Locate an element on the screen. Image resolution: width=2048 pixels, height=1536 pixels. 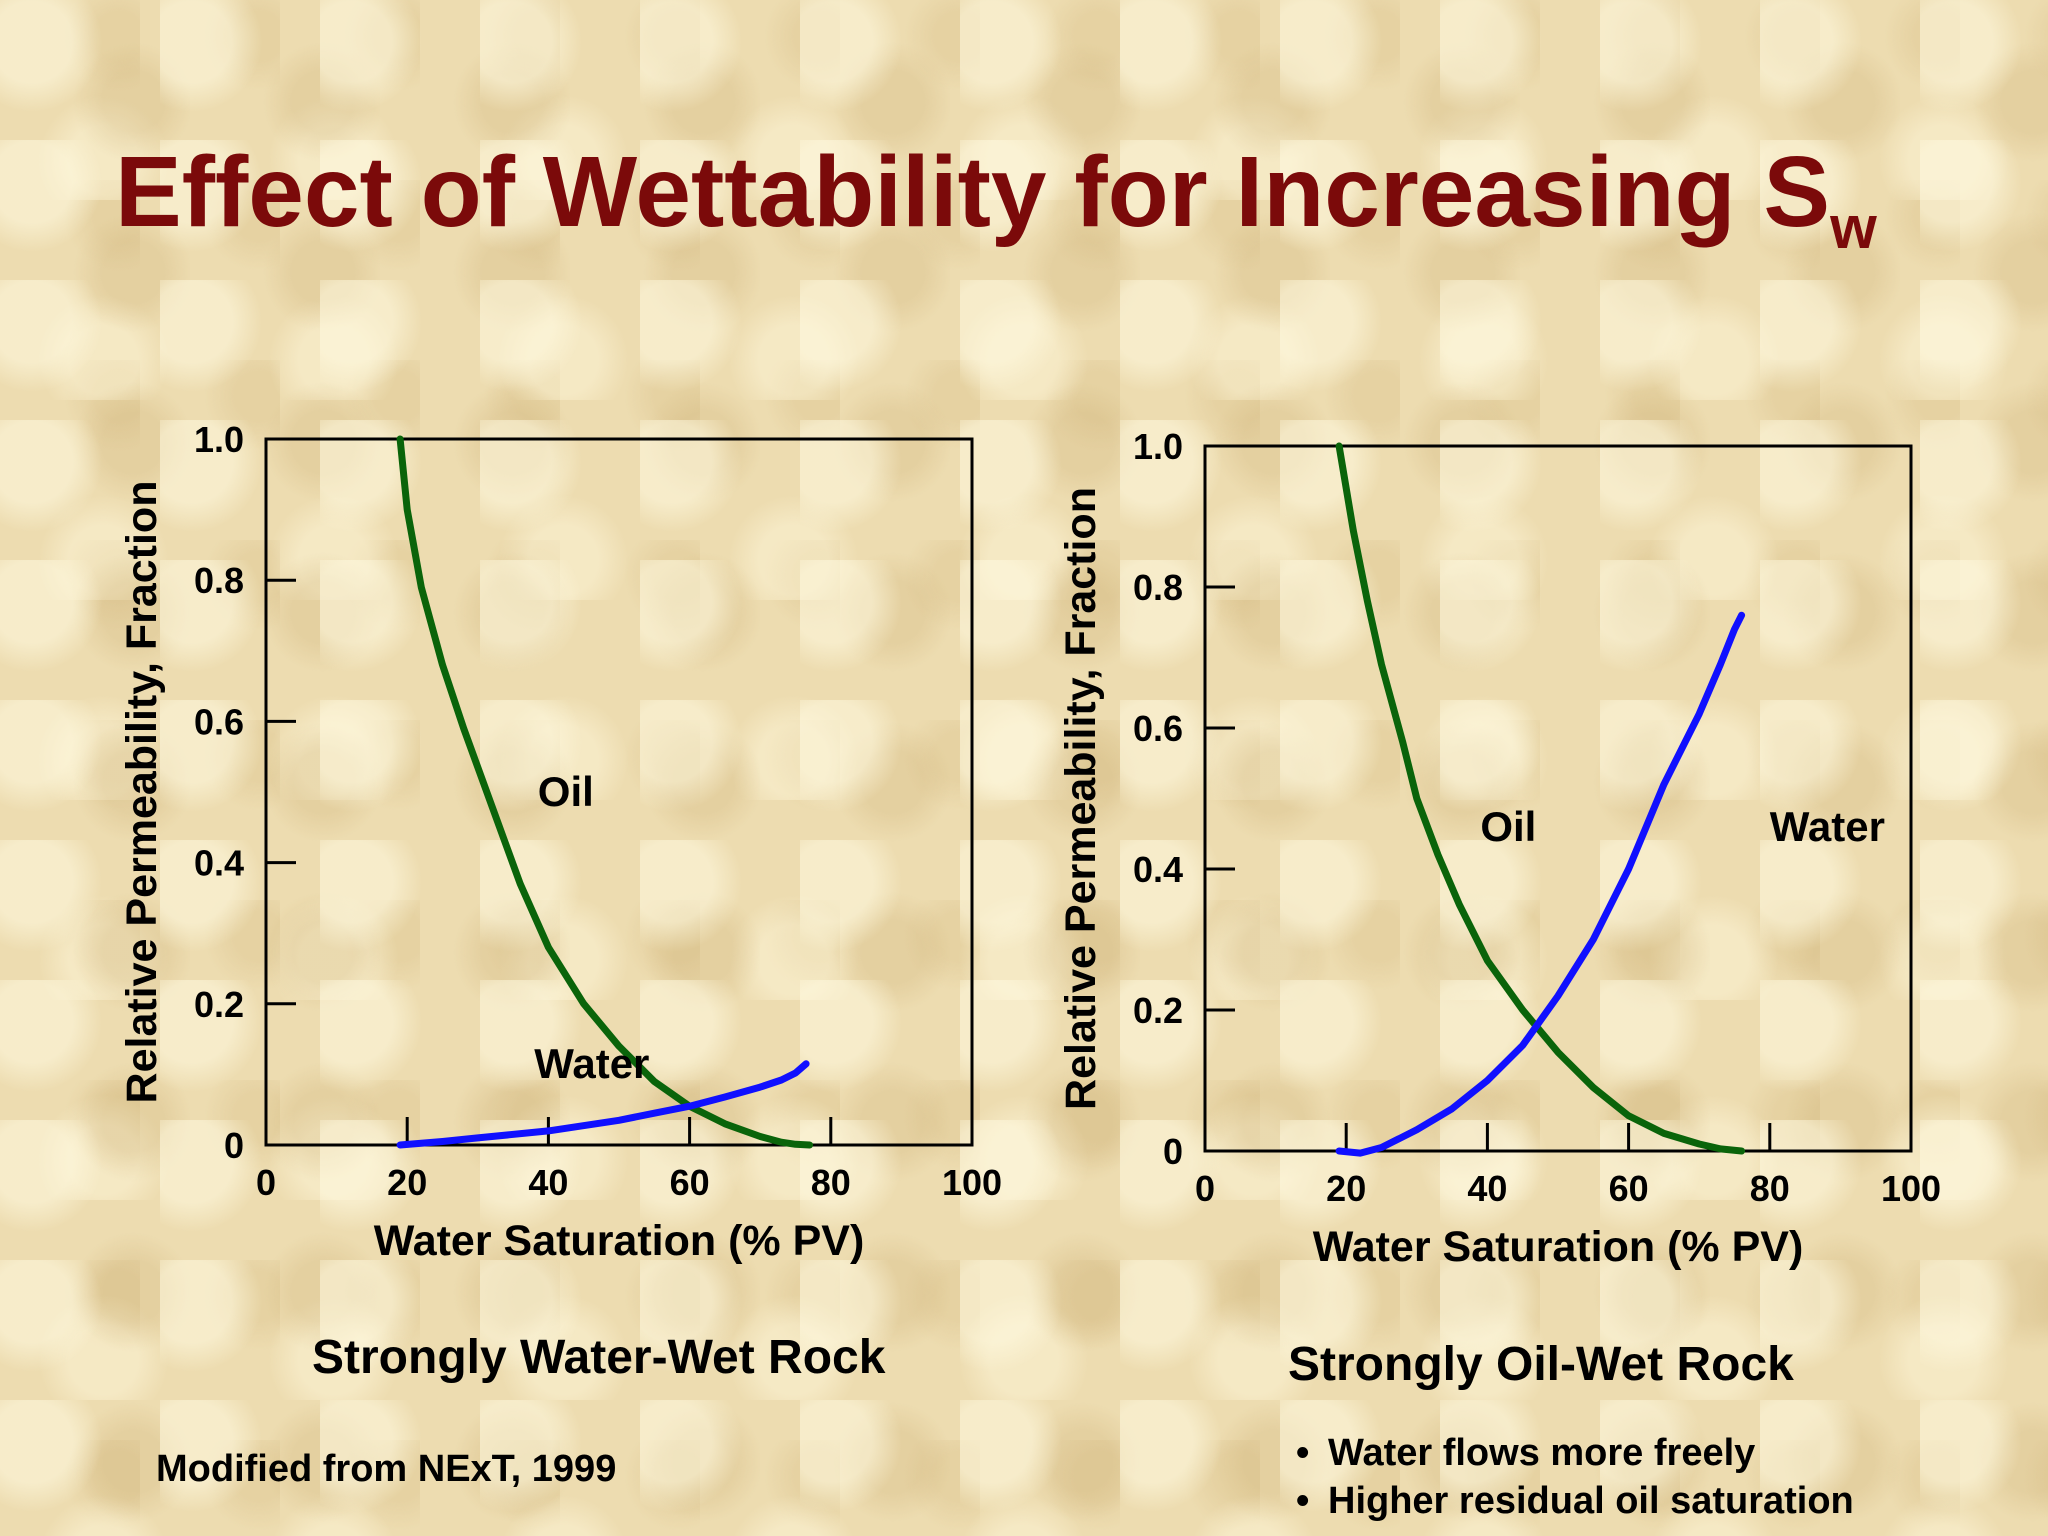
chart-left-y-axis-label: Relative Permeability, Fraction is located at coordinates (142, 792).